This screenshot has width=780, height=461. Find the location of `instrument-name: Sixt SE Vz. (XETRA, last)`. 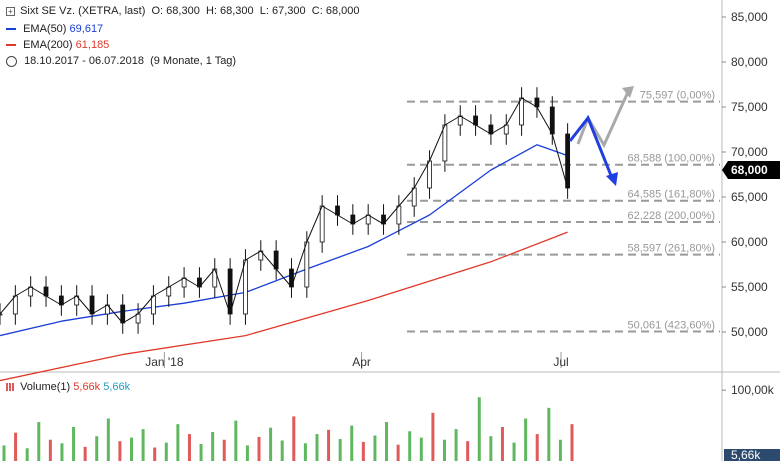

instrument-name: Sixt SE Vz. (XETRA, last) is located at coordinates (83, 11).